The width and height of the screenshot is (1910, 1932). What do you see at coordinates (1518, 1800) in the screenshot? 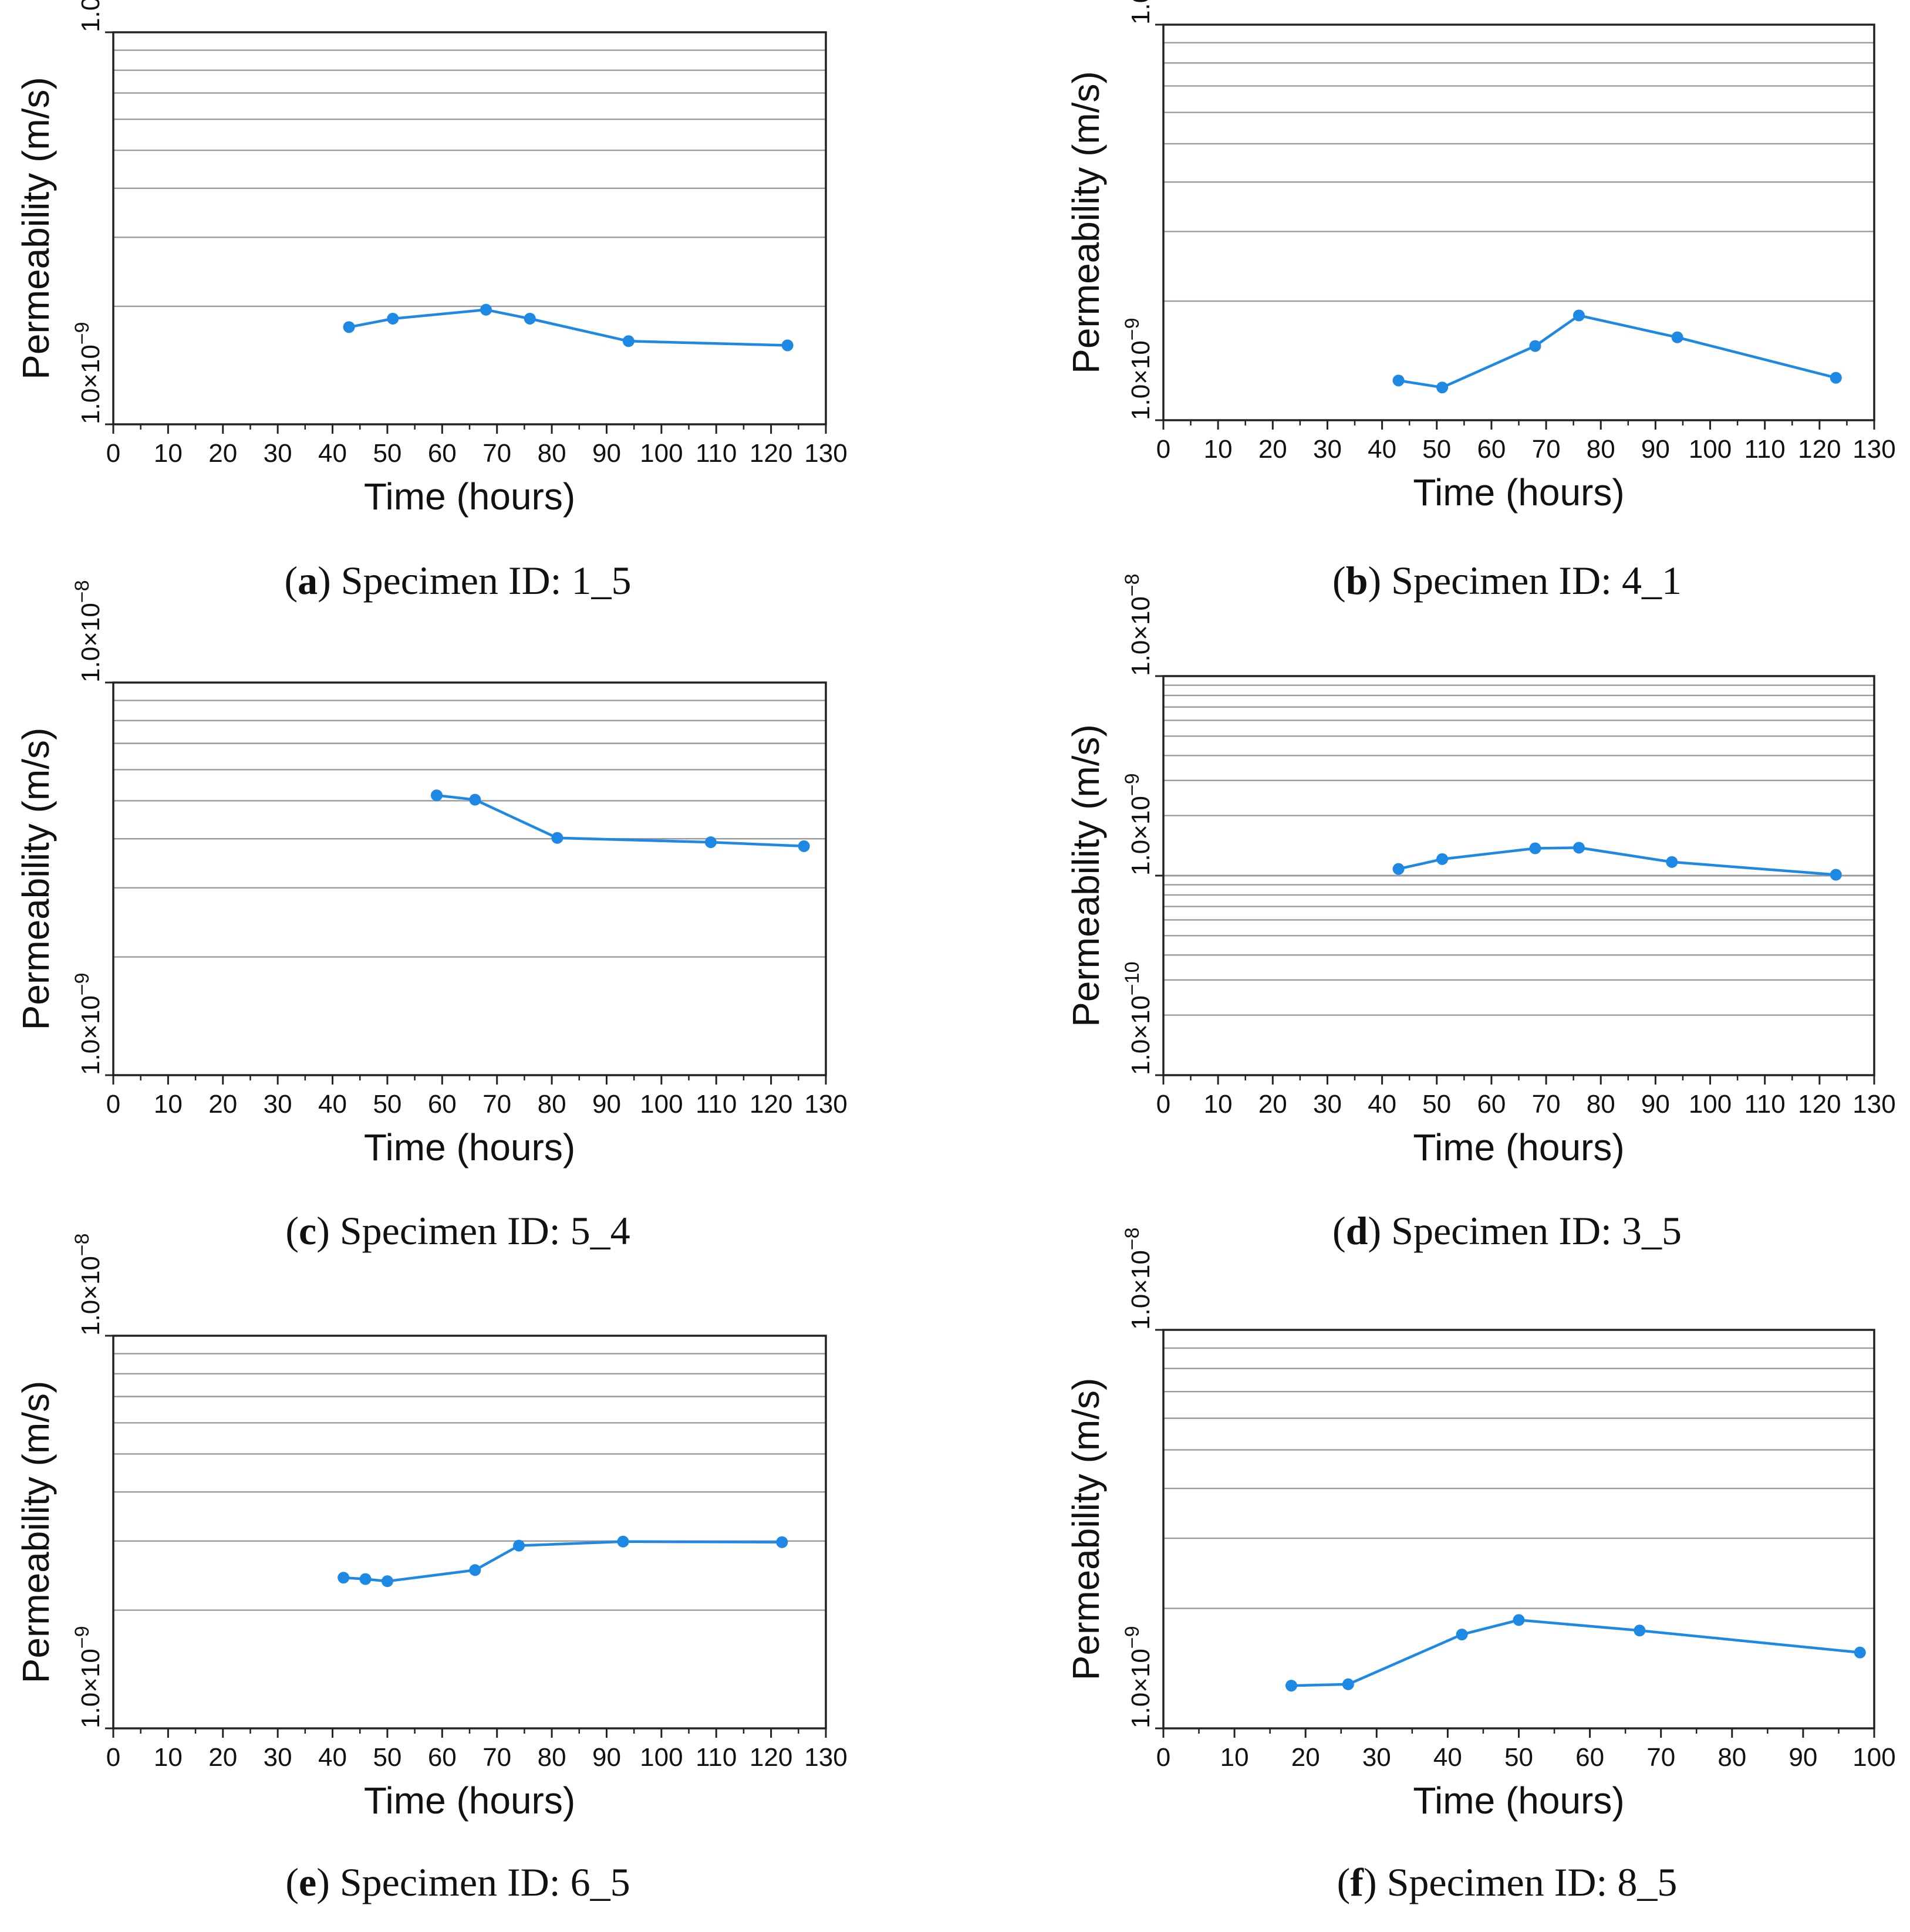
I see `x-axis-title: Time (hours)` at bounding box center [1518, 1800].